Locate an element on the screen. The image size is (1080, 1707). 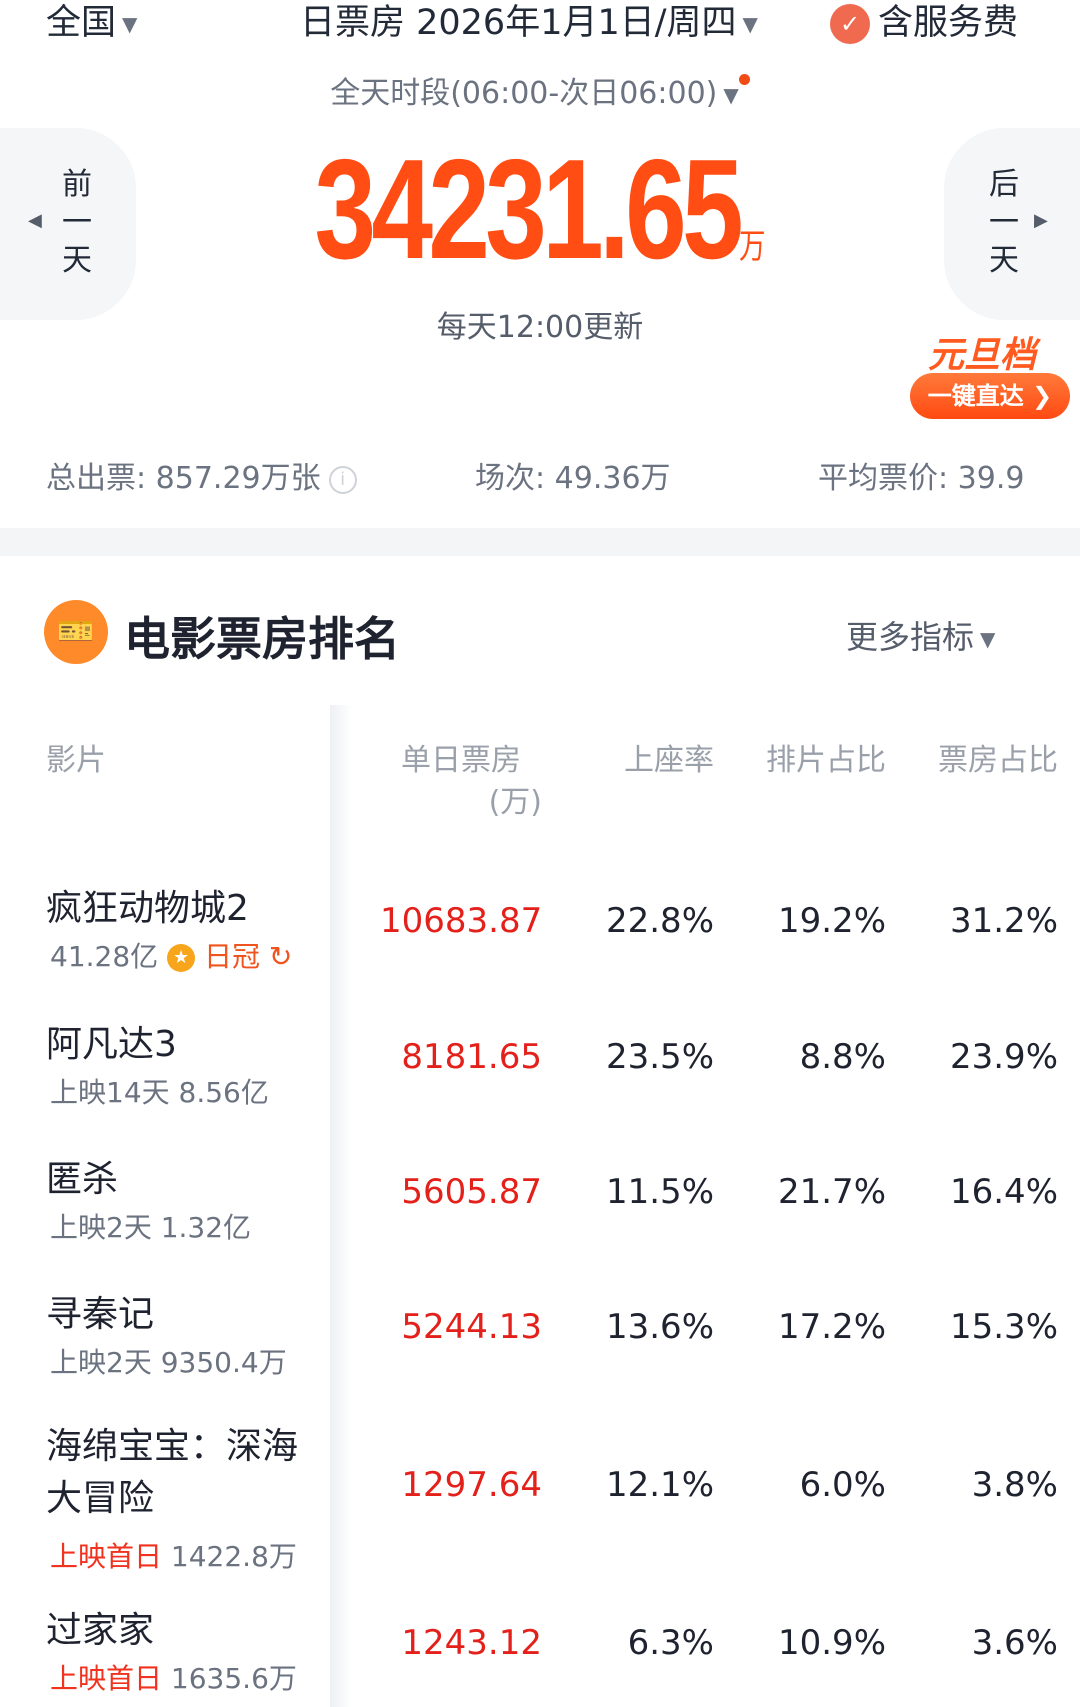
cell-schedule: 8.8% is located at coordinates (842, 1057).